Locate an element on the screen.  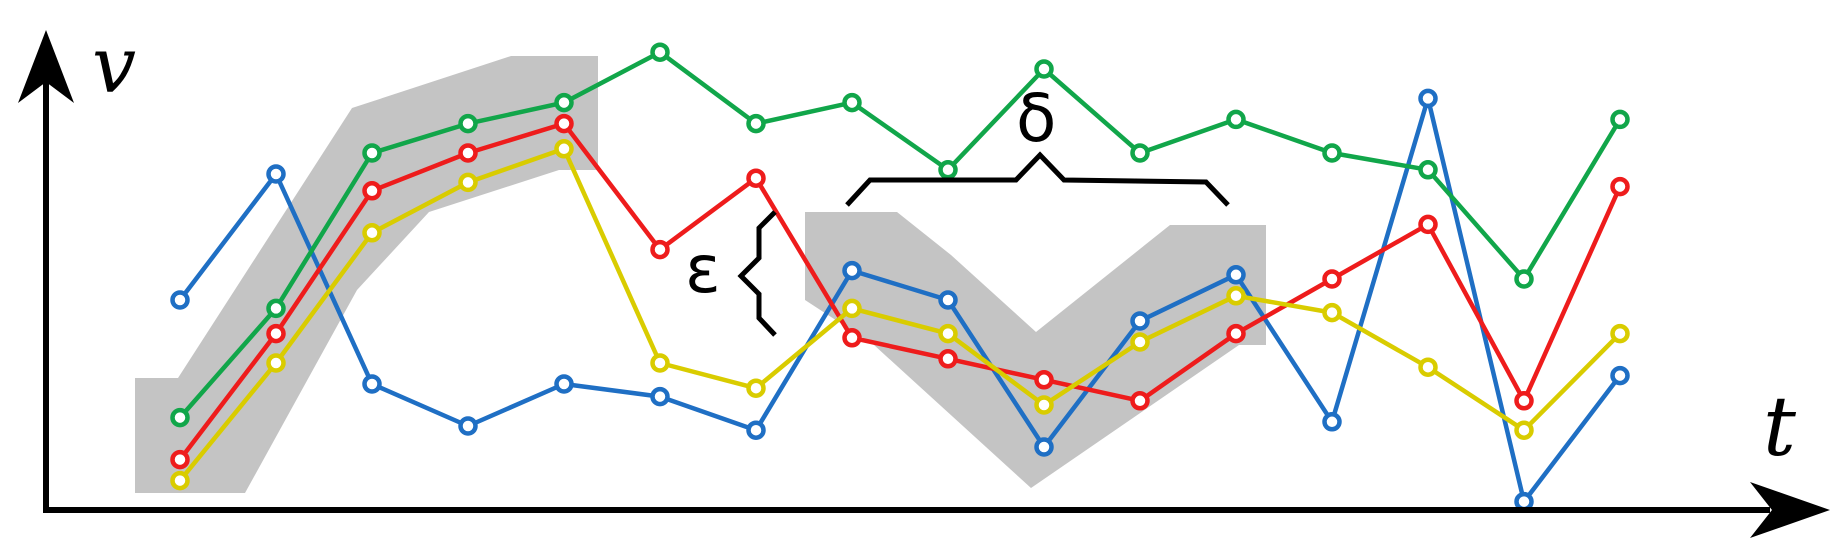
y-axis-arrowhead is located at coordinates (46, 66).